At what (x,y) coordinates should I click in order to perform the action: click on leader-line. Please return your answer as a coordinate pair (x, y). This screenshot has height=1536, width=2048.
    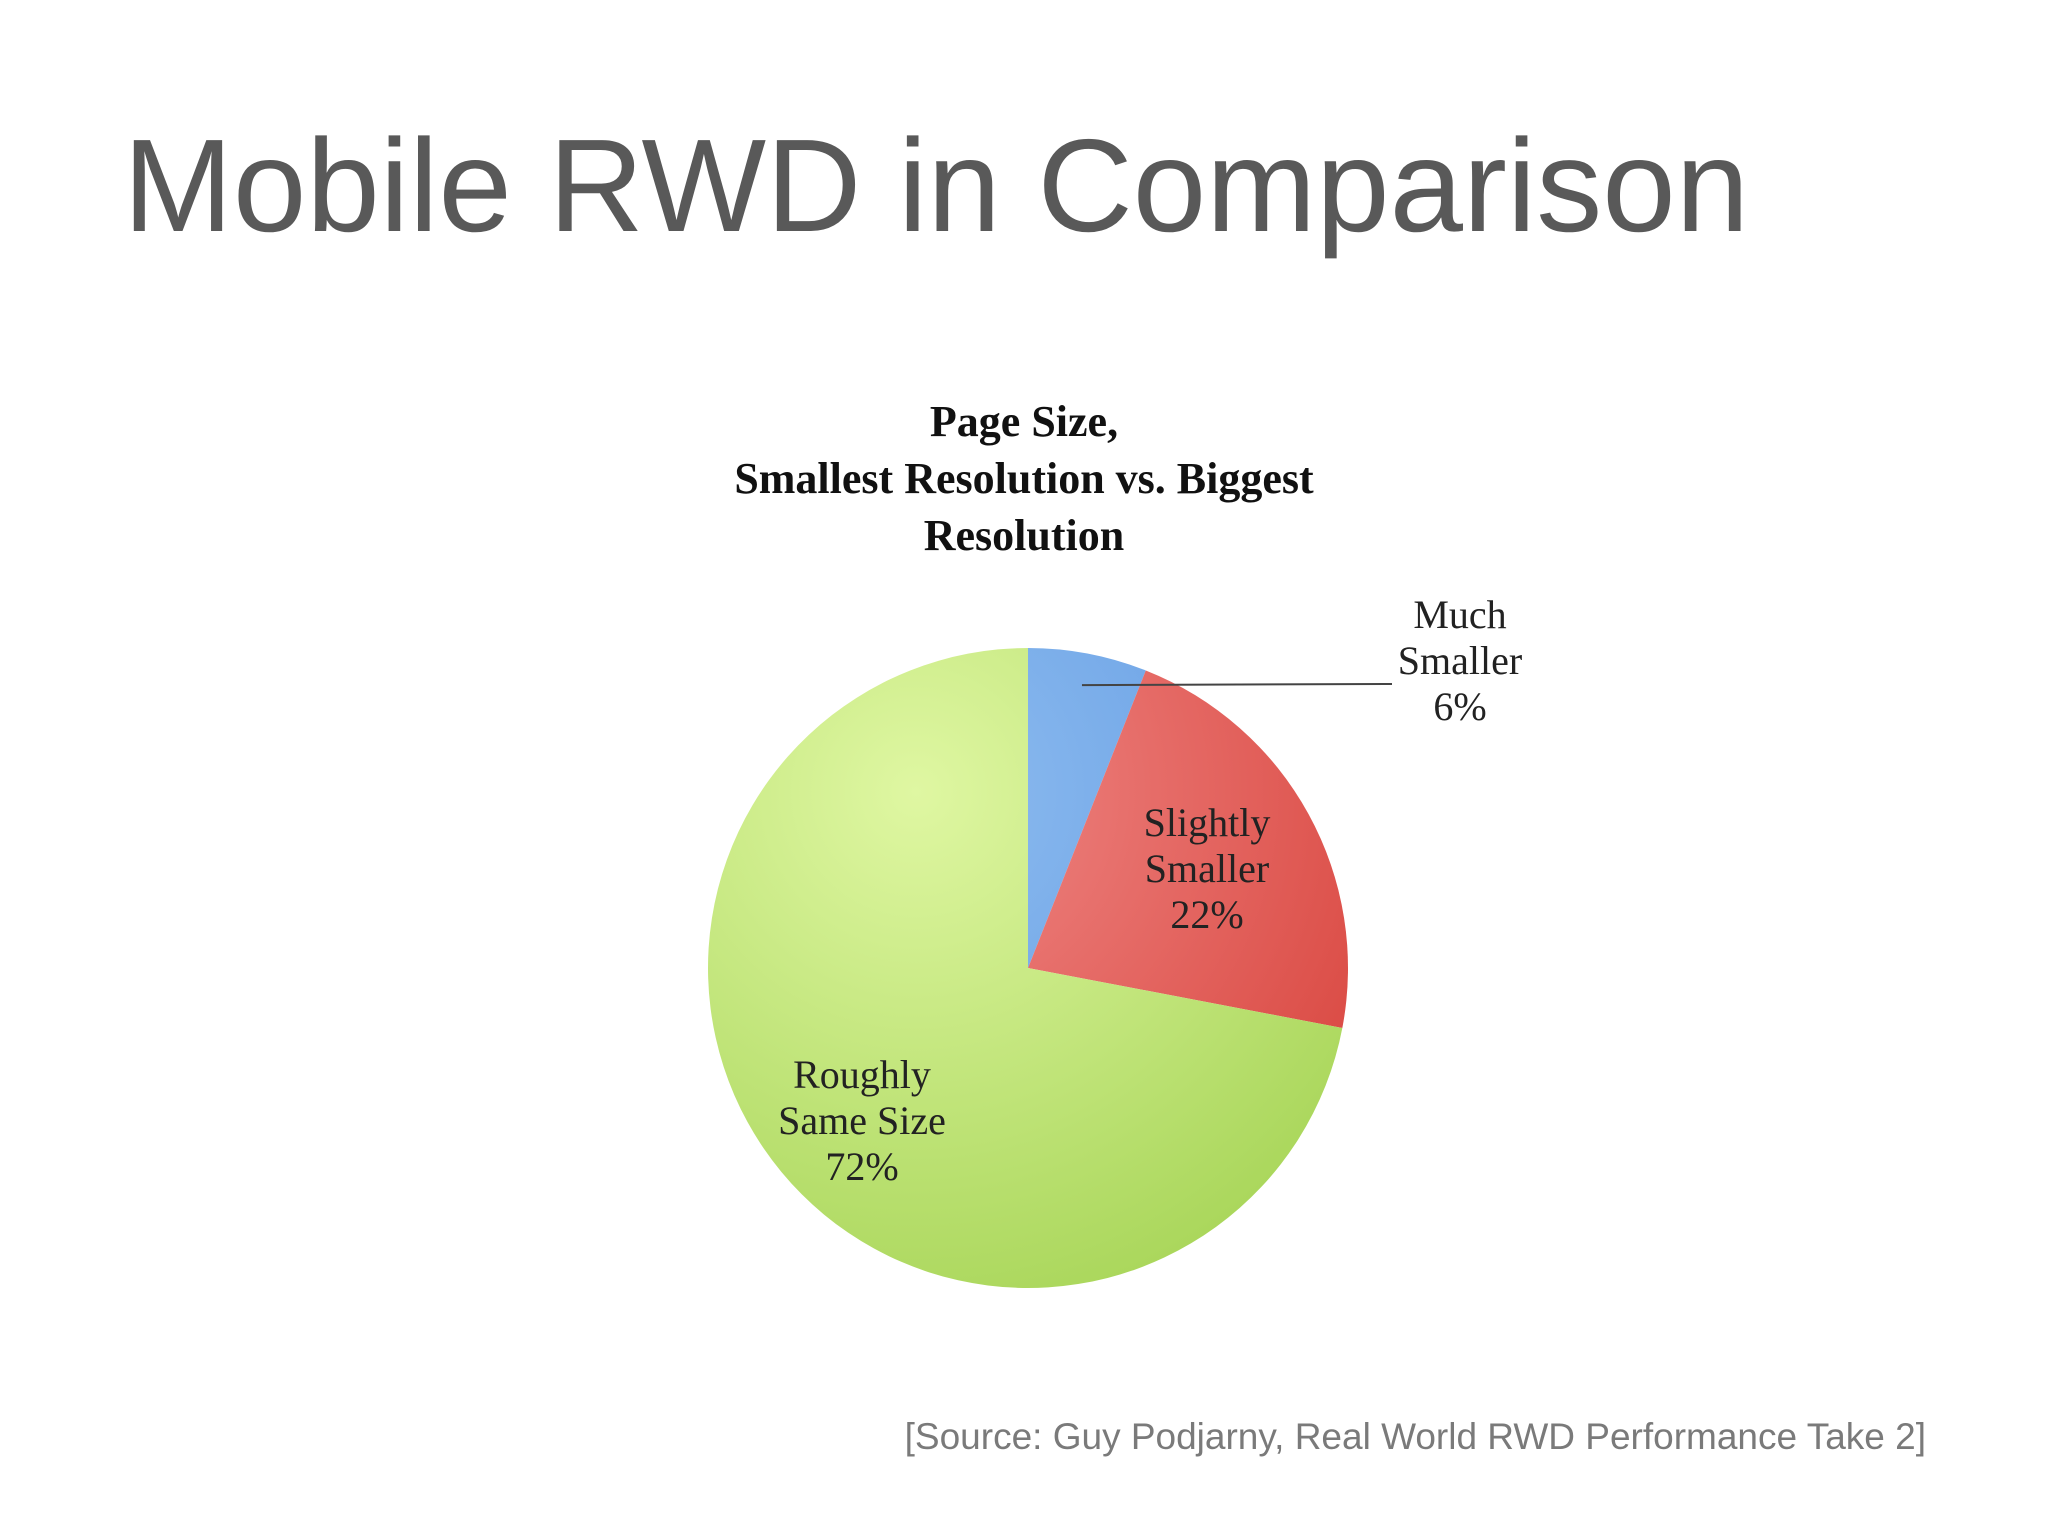
    Looking at the image, I should click on (1236, 685).